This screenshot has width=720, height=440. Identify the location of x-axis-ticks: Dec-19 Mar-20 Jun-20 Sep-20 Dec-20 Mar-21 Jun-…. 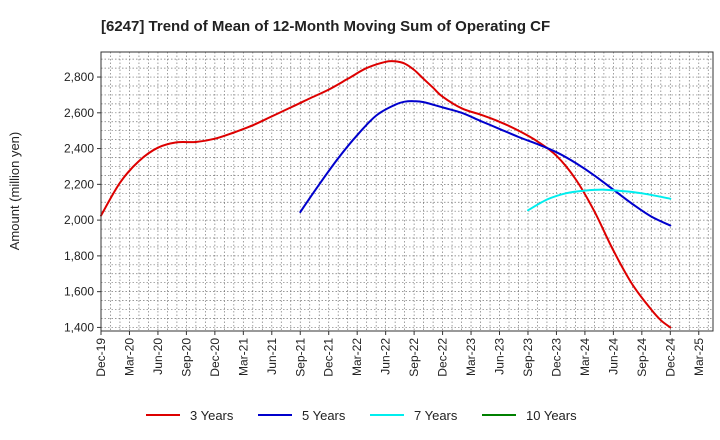
(400, 354).